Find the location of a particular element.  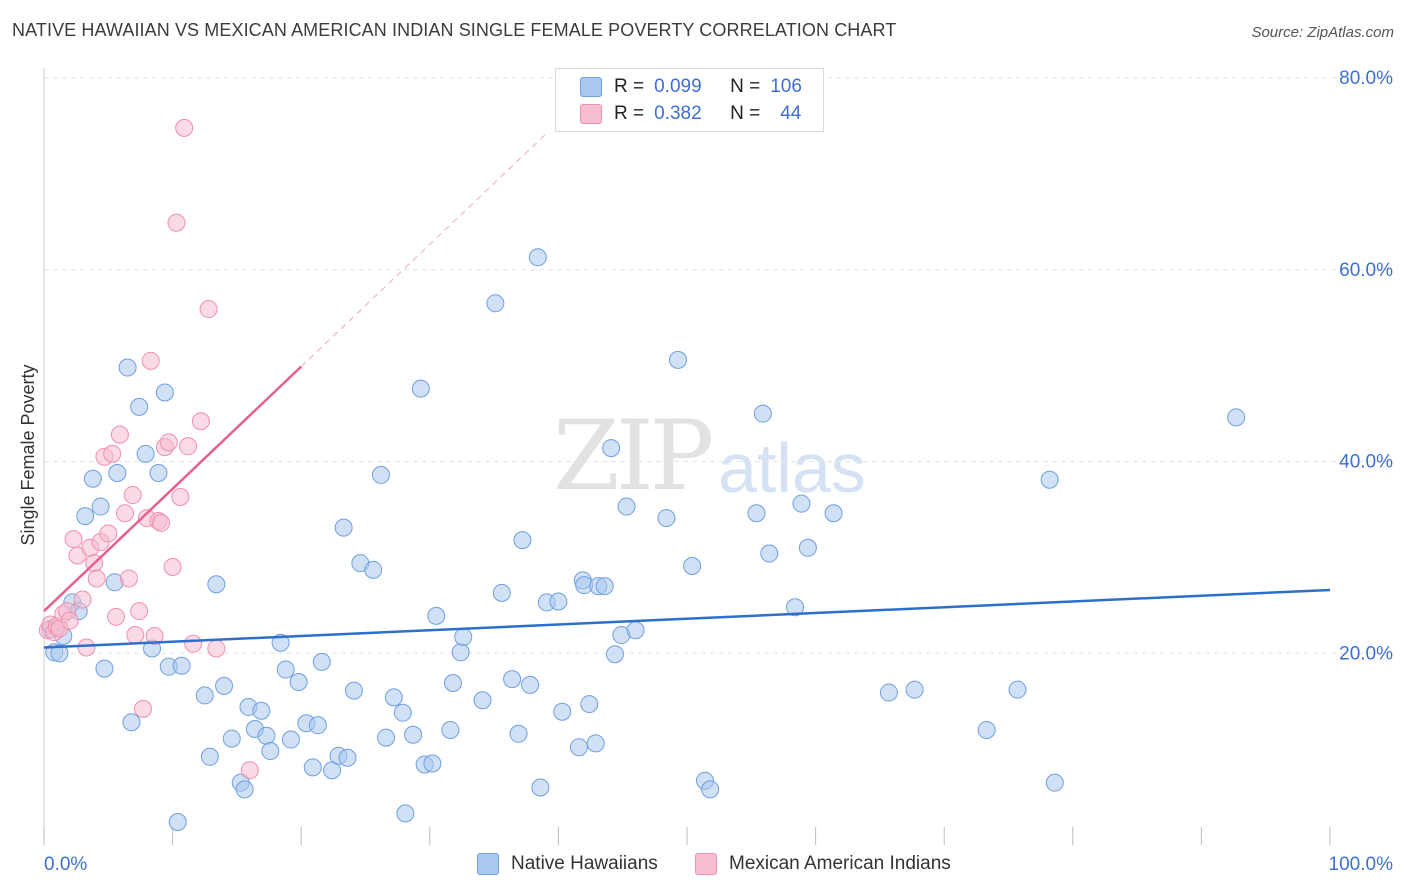

trendline-native-hawaiians is located at coordinates (687, 618).